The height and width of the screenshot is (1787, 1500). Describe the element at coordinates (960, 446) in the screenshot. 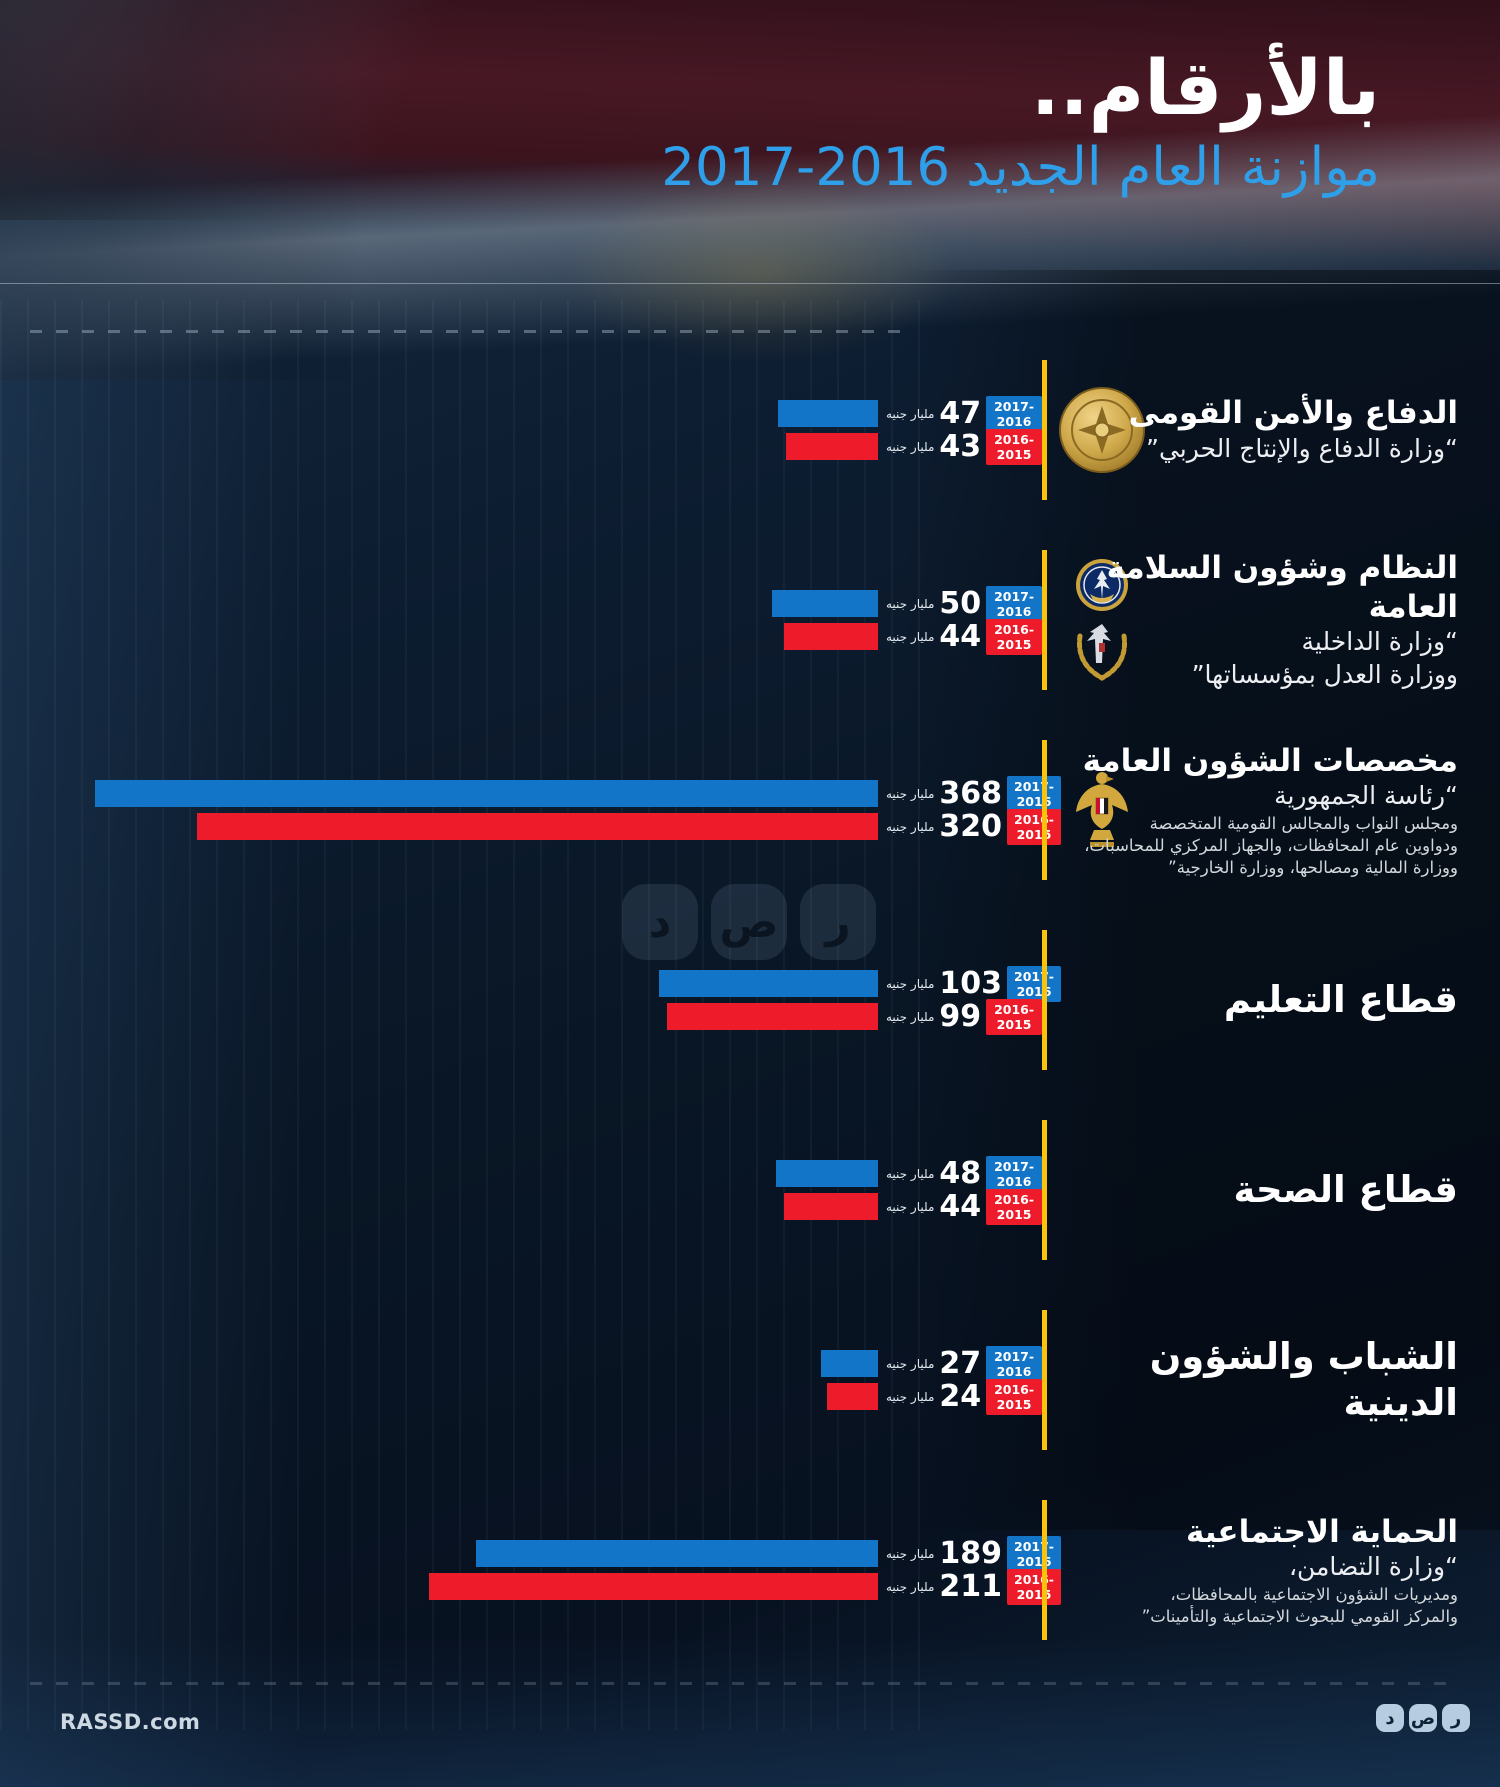

I see `bar-value: 43` at that location.